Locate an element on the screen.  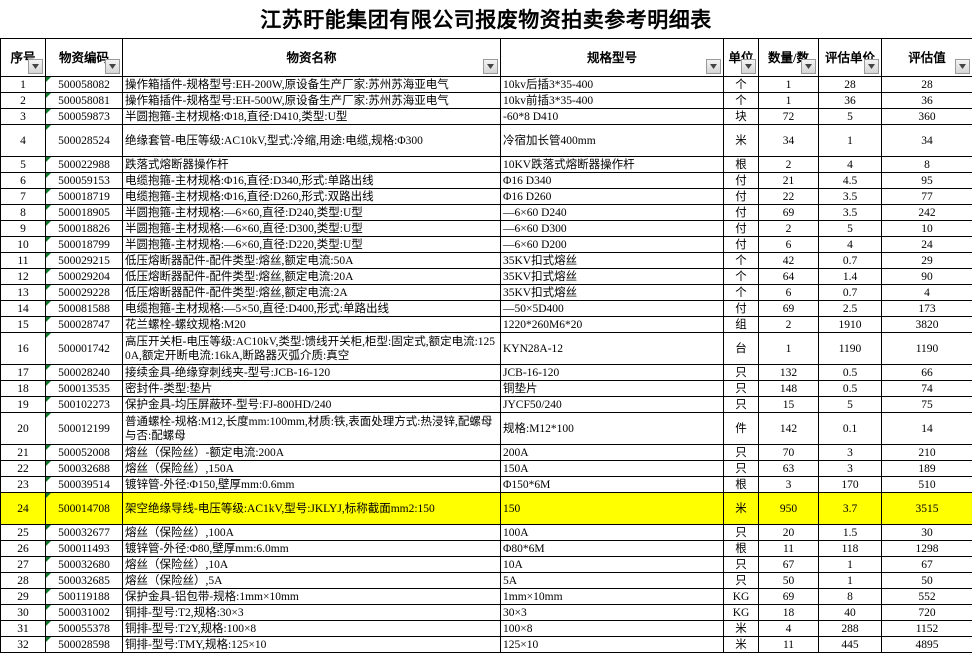
cell-seq: 24 is located at coordinates (23, 508).